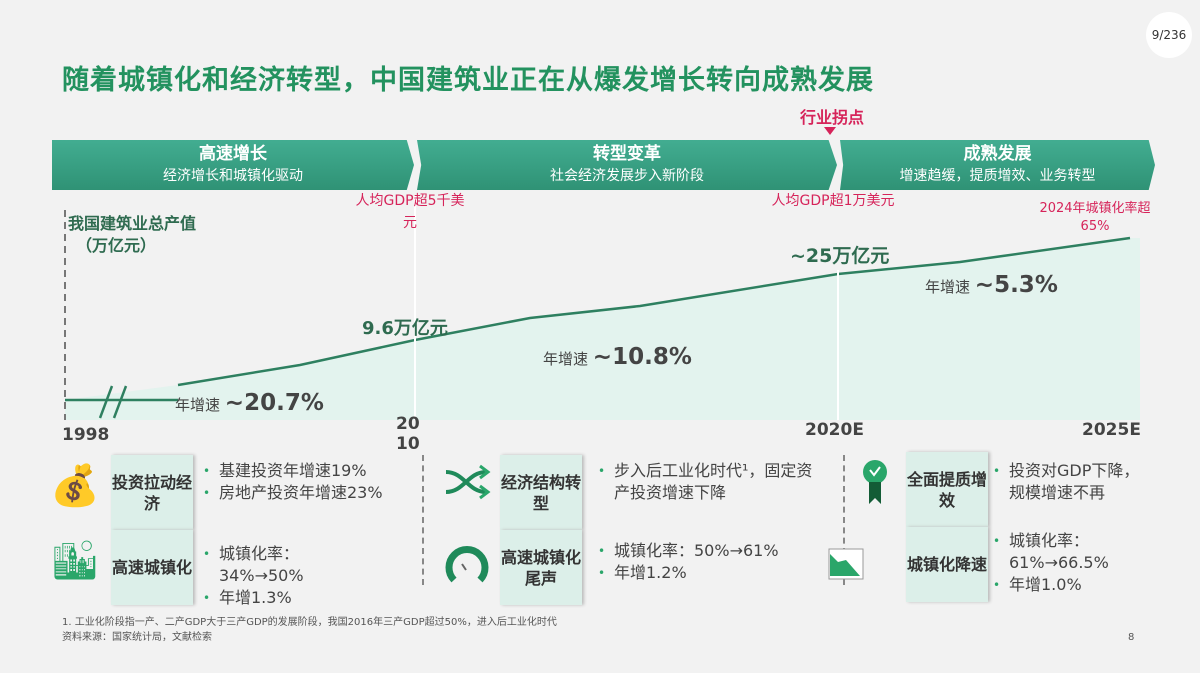  I want to click on bullet-list: 城镇化率：61%→66.5%年增1.0%, so click(1073, 563).